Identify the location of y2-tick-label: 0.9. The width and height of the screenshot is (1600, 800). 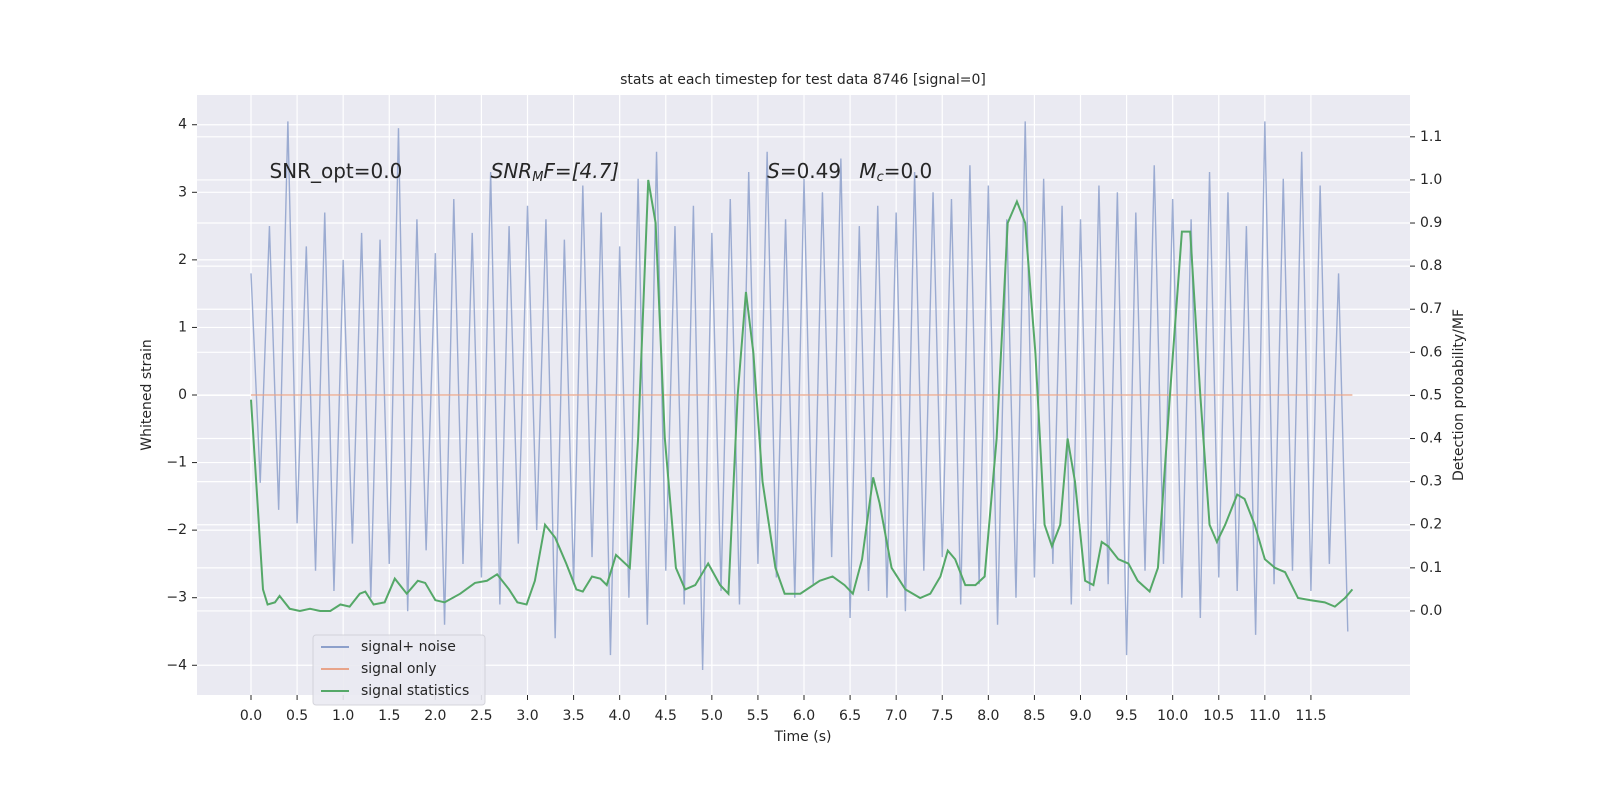
(1431, 223).